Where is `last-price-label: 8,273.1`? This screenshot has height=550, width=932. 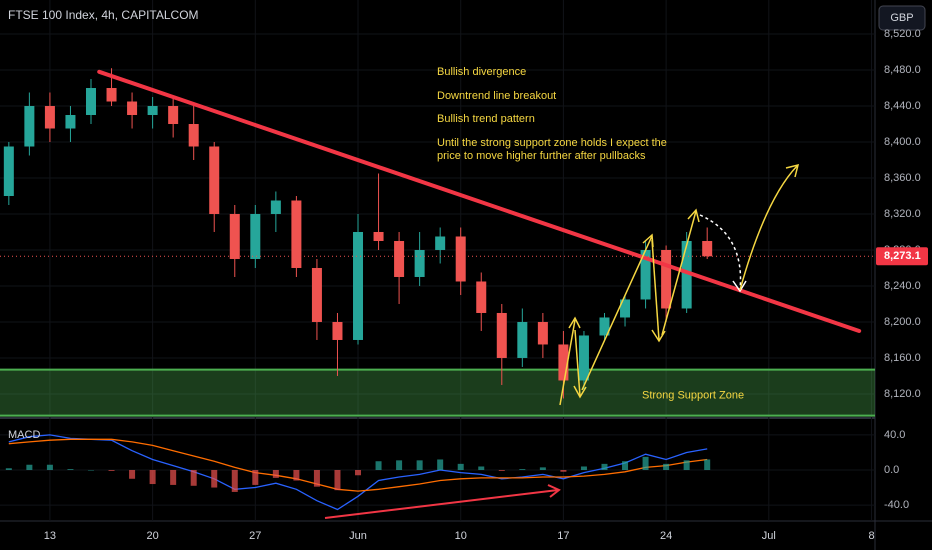 last-price-label: 8,273.1 is located at coordinates (902, 256).